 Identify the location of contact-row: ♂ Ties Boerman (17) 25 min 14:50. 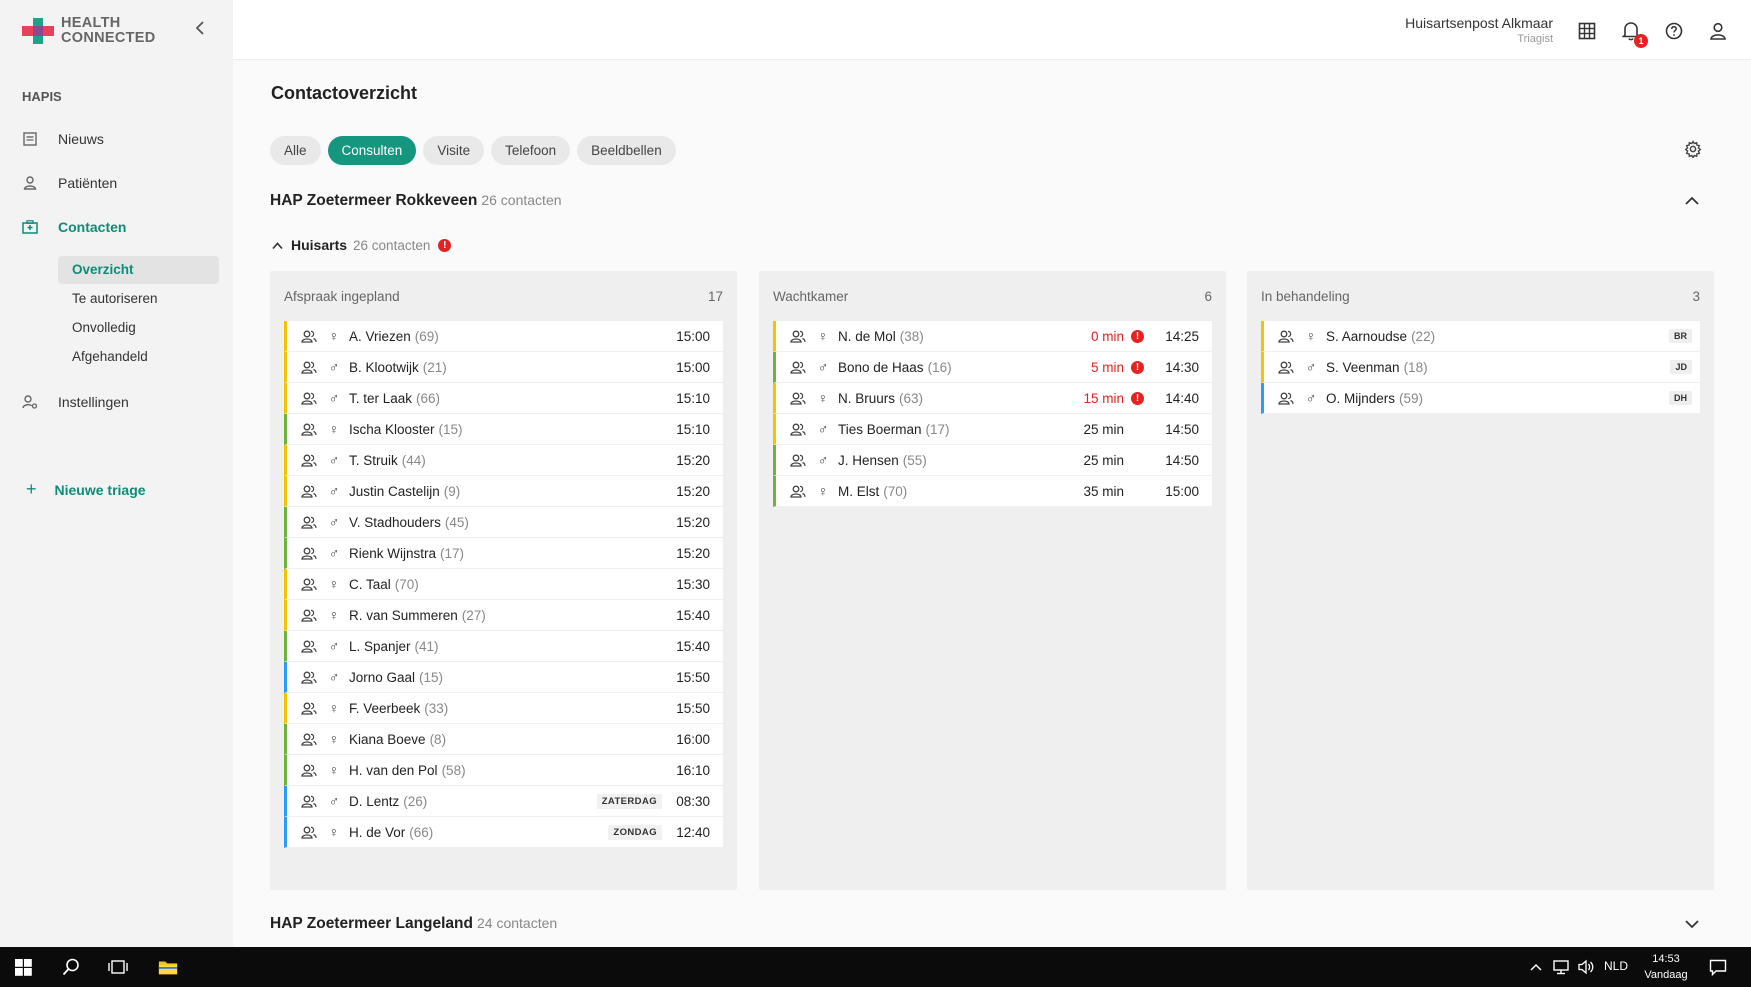
(992, 429).